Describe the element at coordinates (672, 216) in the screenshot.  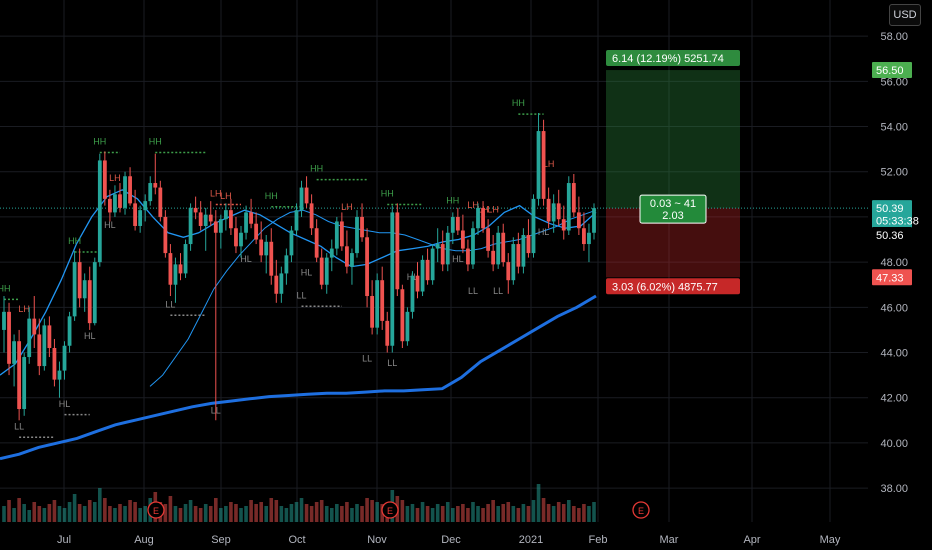
I see `ratio-label-rr: 2.03` at that location.